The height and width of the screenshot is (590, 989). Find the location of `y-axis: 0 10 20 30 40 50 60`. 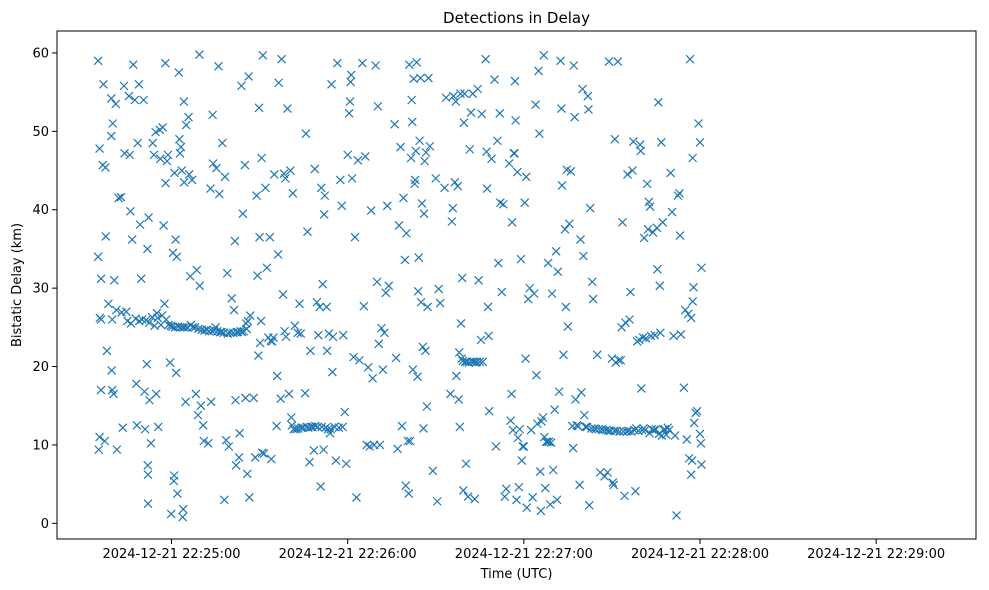

y-axis: 0 10 20 30 40 50 60 is located at coordinates (44, 289).